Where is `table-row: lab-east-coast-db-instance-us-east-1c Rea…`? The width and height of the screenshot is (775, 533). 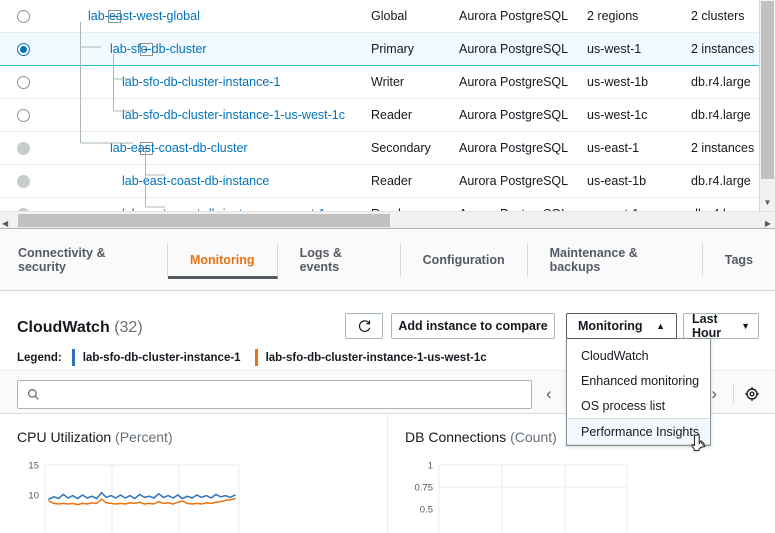 table-row: lab-east-coast-db-instance-us-east-1c Rea… is located at coordinates (387, 204).